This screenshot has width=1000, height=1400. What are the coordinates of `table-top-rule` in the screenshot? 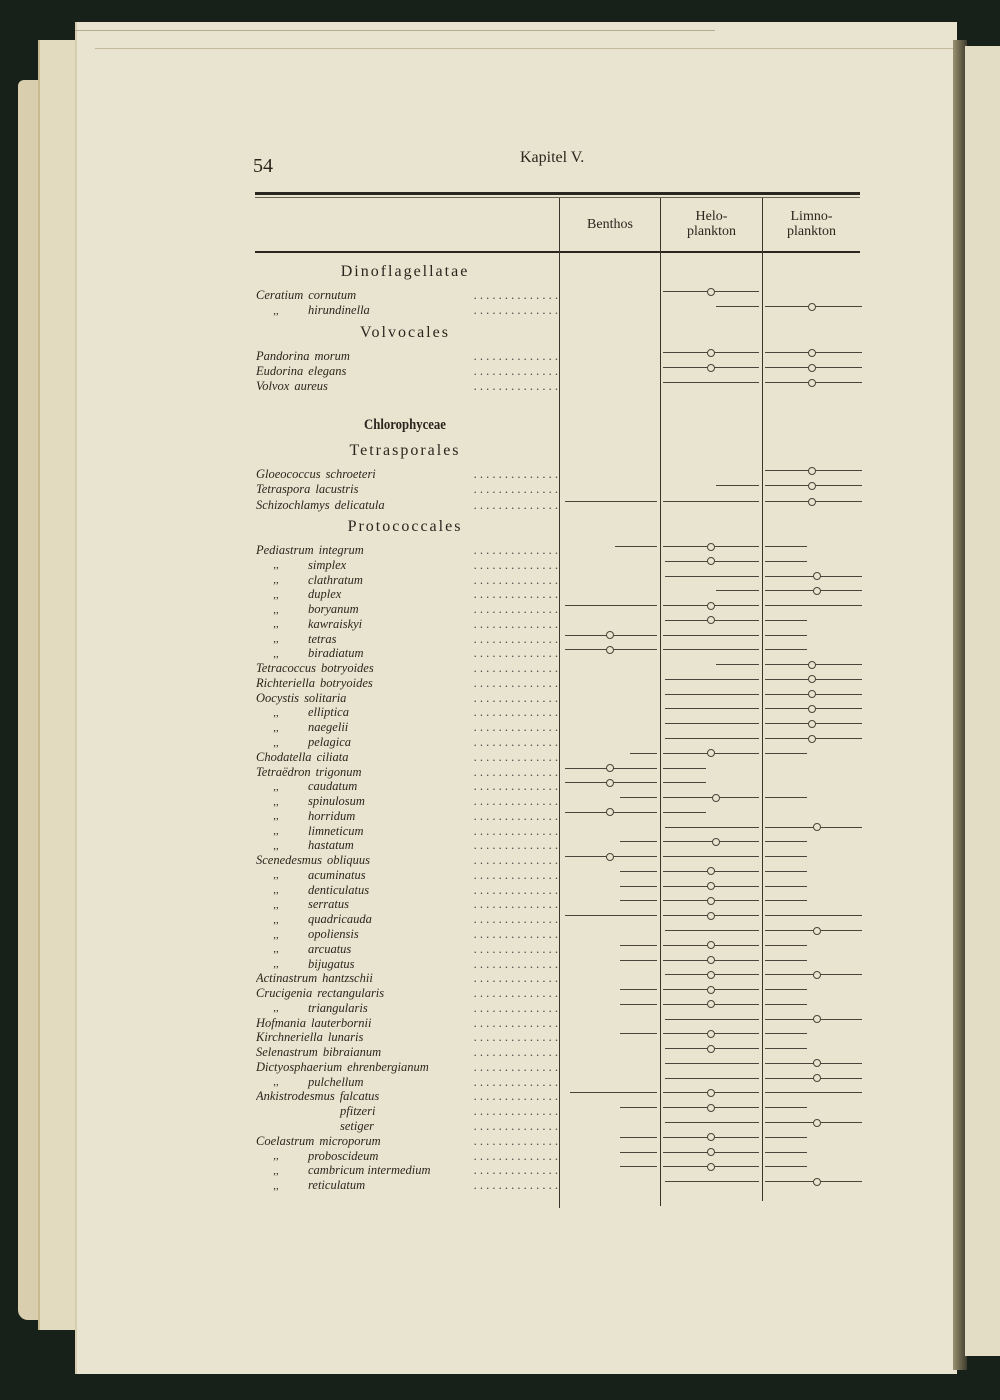 It's located at (557, 193).